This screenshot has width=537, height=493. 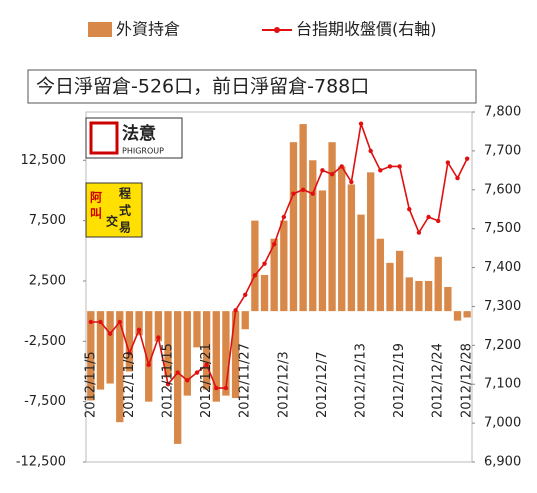 What do you see at coordinates (277, 30) in the screenshot?
I see `legend-marker` at bounding box center [277, 30].